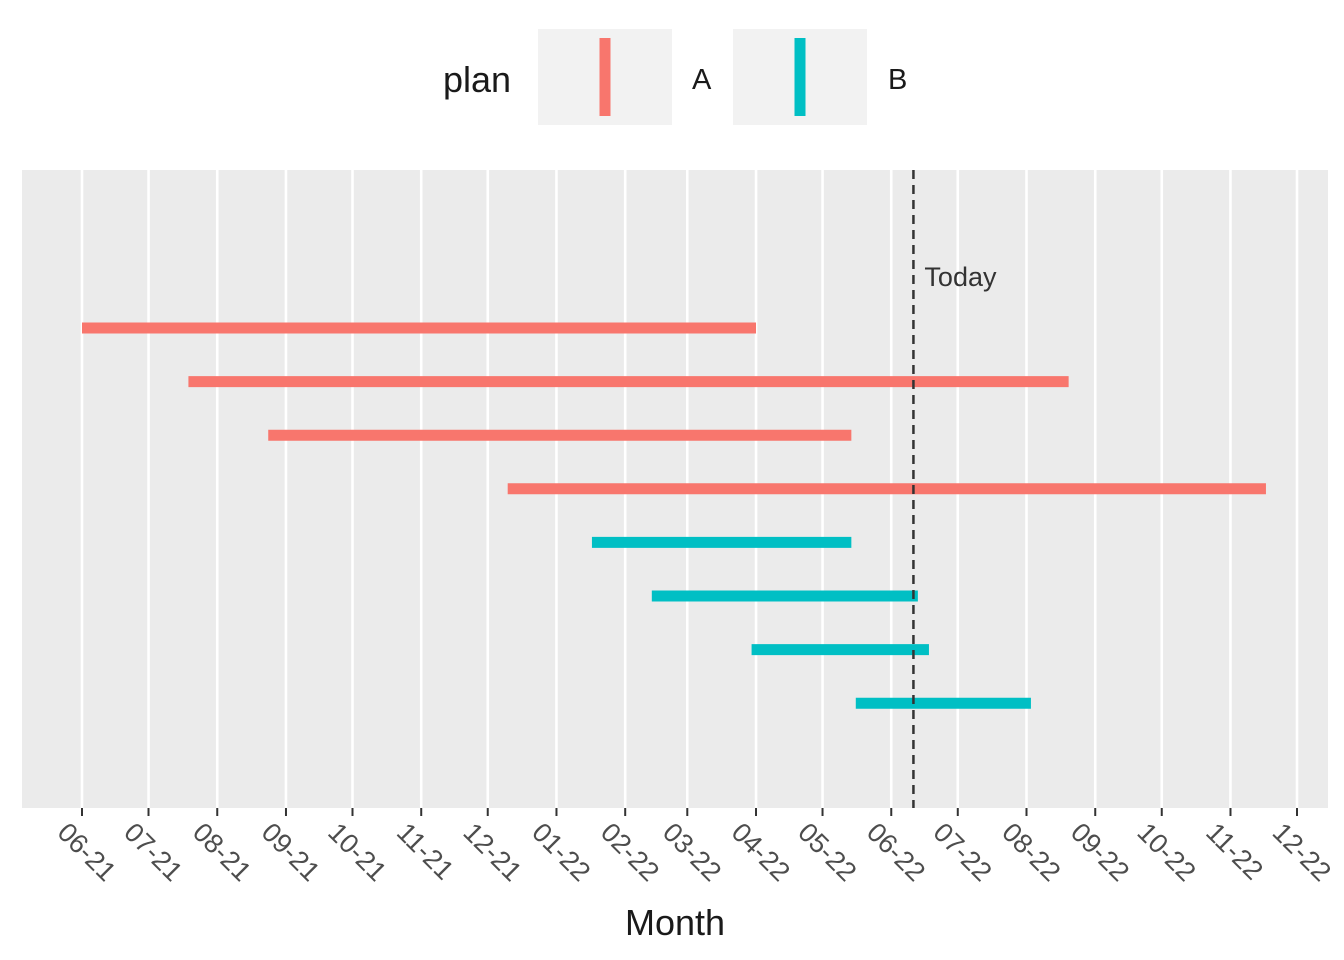 The width and height of the screenshot is (1344, 960). I want to click on x-tick-label: 03-22, so click(692, 852).